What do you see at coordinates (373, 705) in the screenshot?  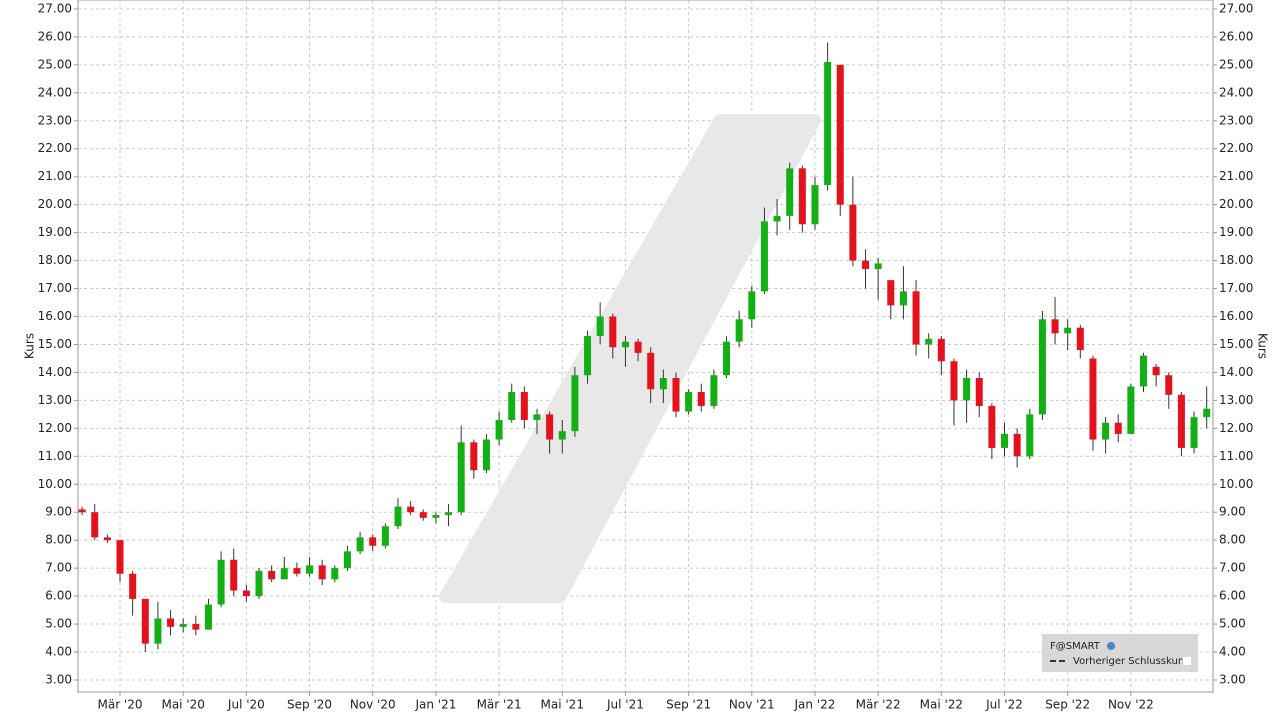 I see `x-tick-label: Nov '20` at bounding box center [373, 705].